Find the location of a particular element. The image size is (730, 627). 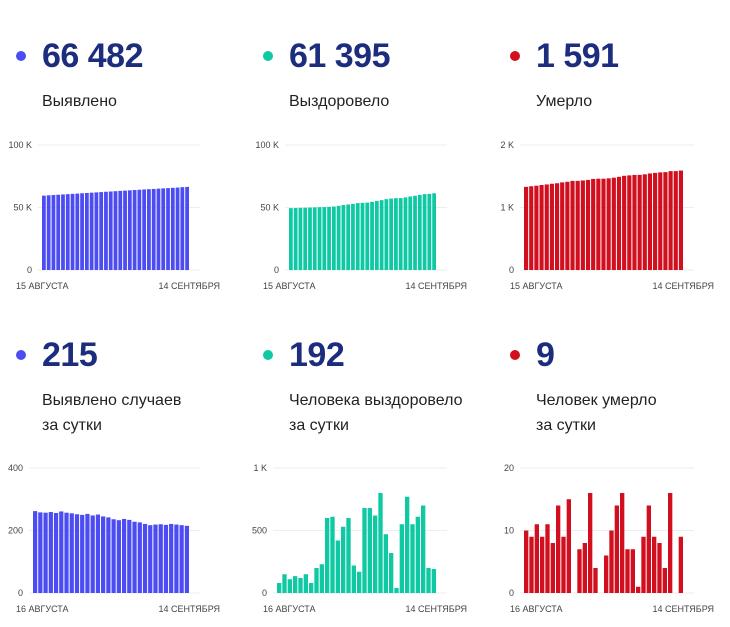

y-tick-label: 400 is located at coordinates (15, 468).